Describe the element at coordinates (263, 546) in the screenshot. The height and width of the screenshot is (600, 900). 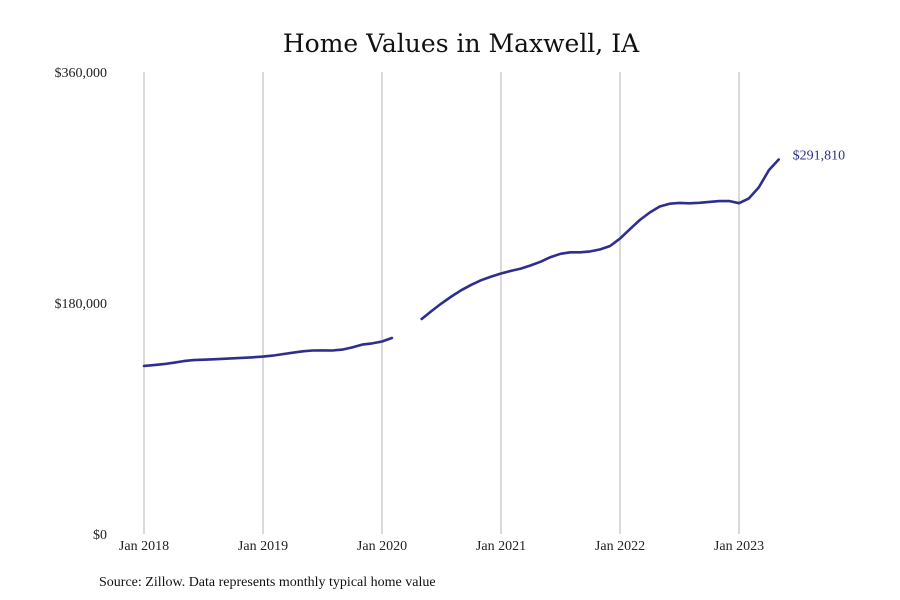
I see `x-tick-label: Jan 2019` at that location.